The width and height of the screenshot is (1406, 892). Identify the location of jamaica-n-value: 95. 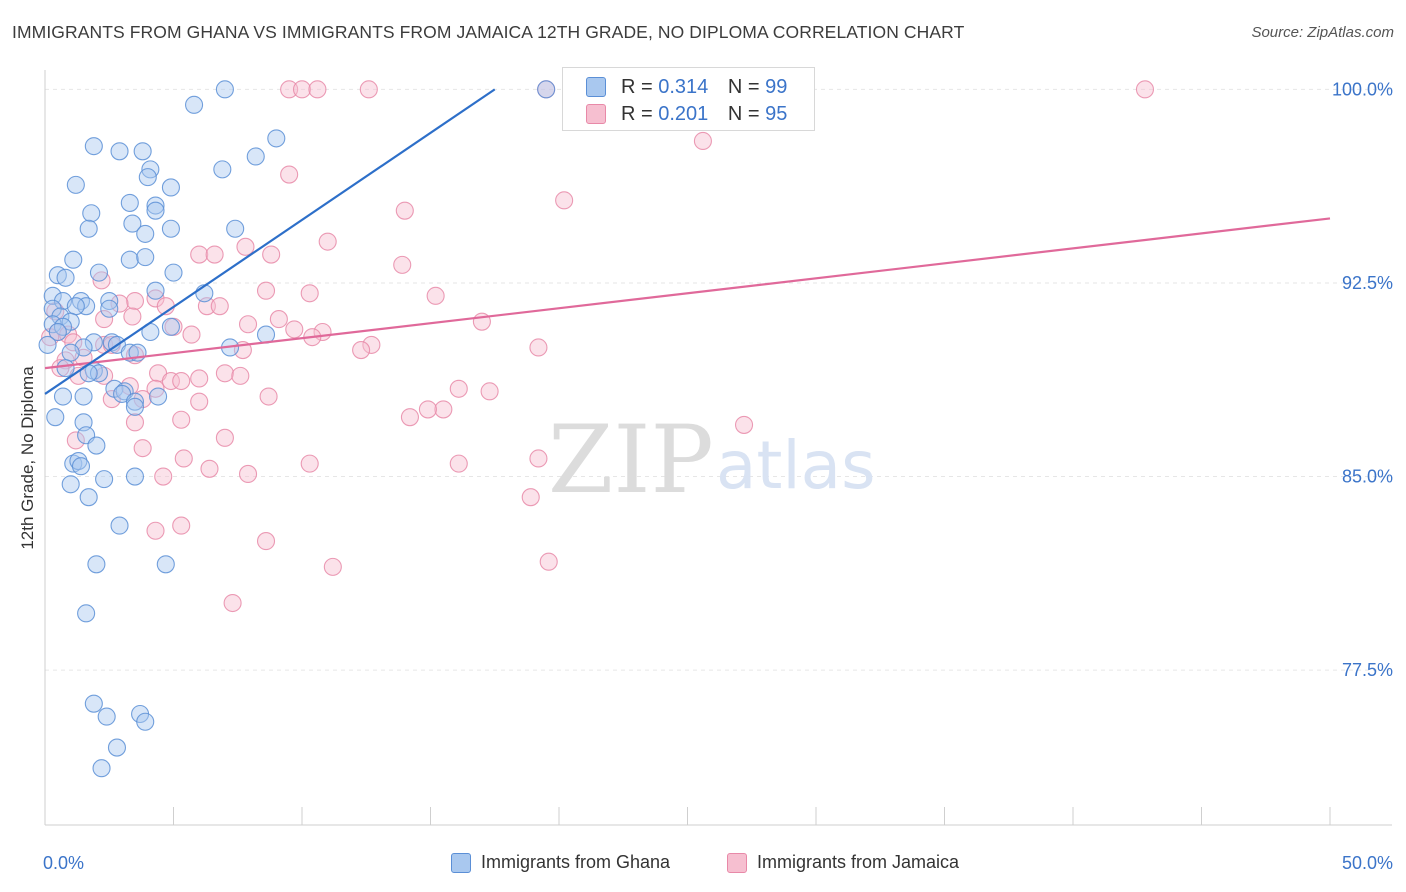
(776, 113).